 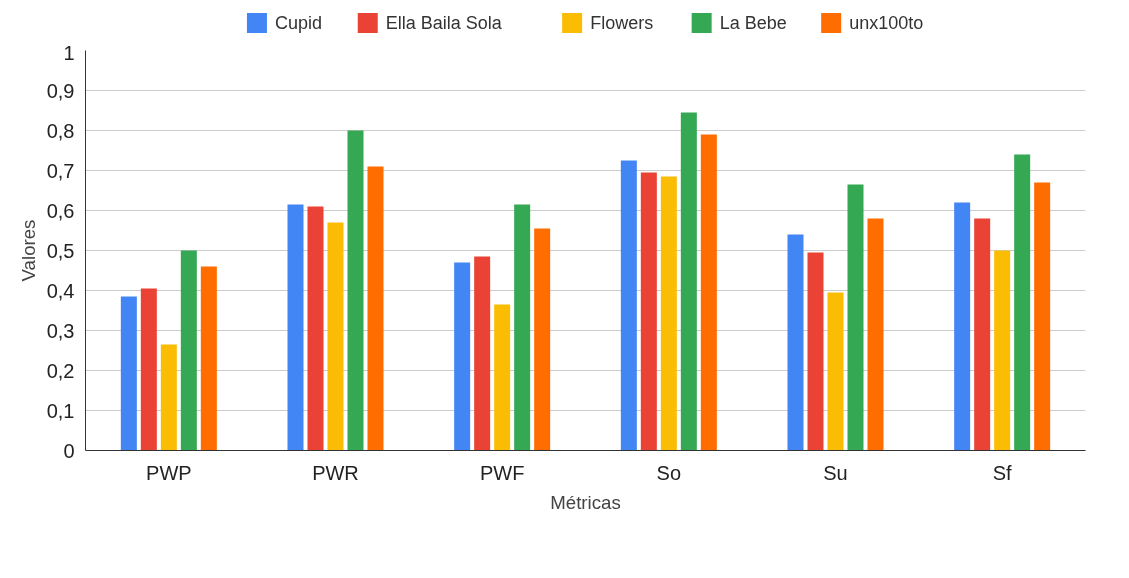 What do you see at coordinates (585, 502) in the screenshot?
I see `x-axis-title: Métricas` at bounding box center [585, 502].